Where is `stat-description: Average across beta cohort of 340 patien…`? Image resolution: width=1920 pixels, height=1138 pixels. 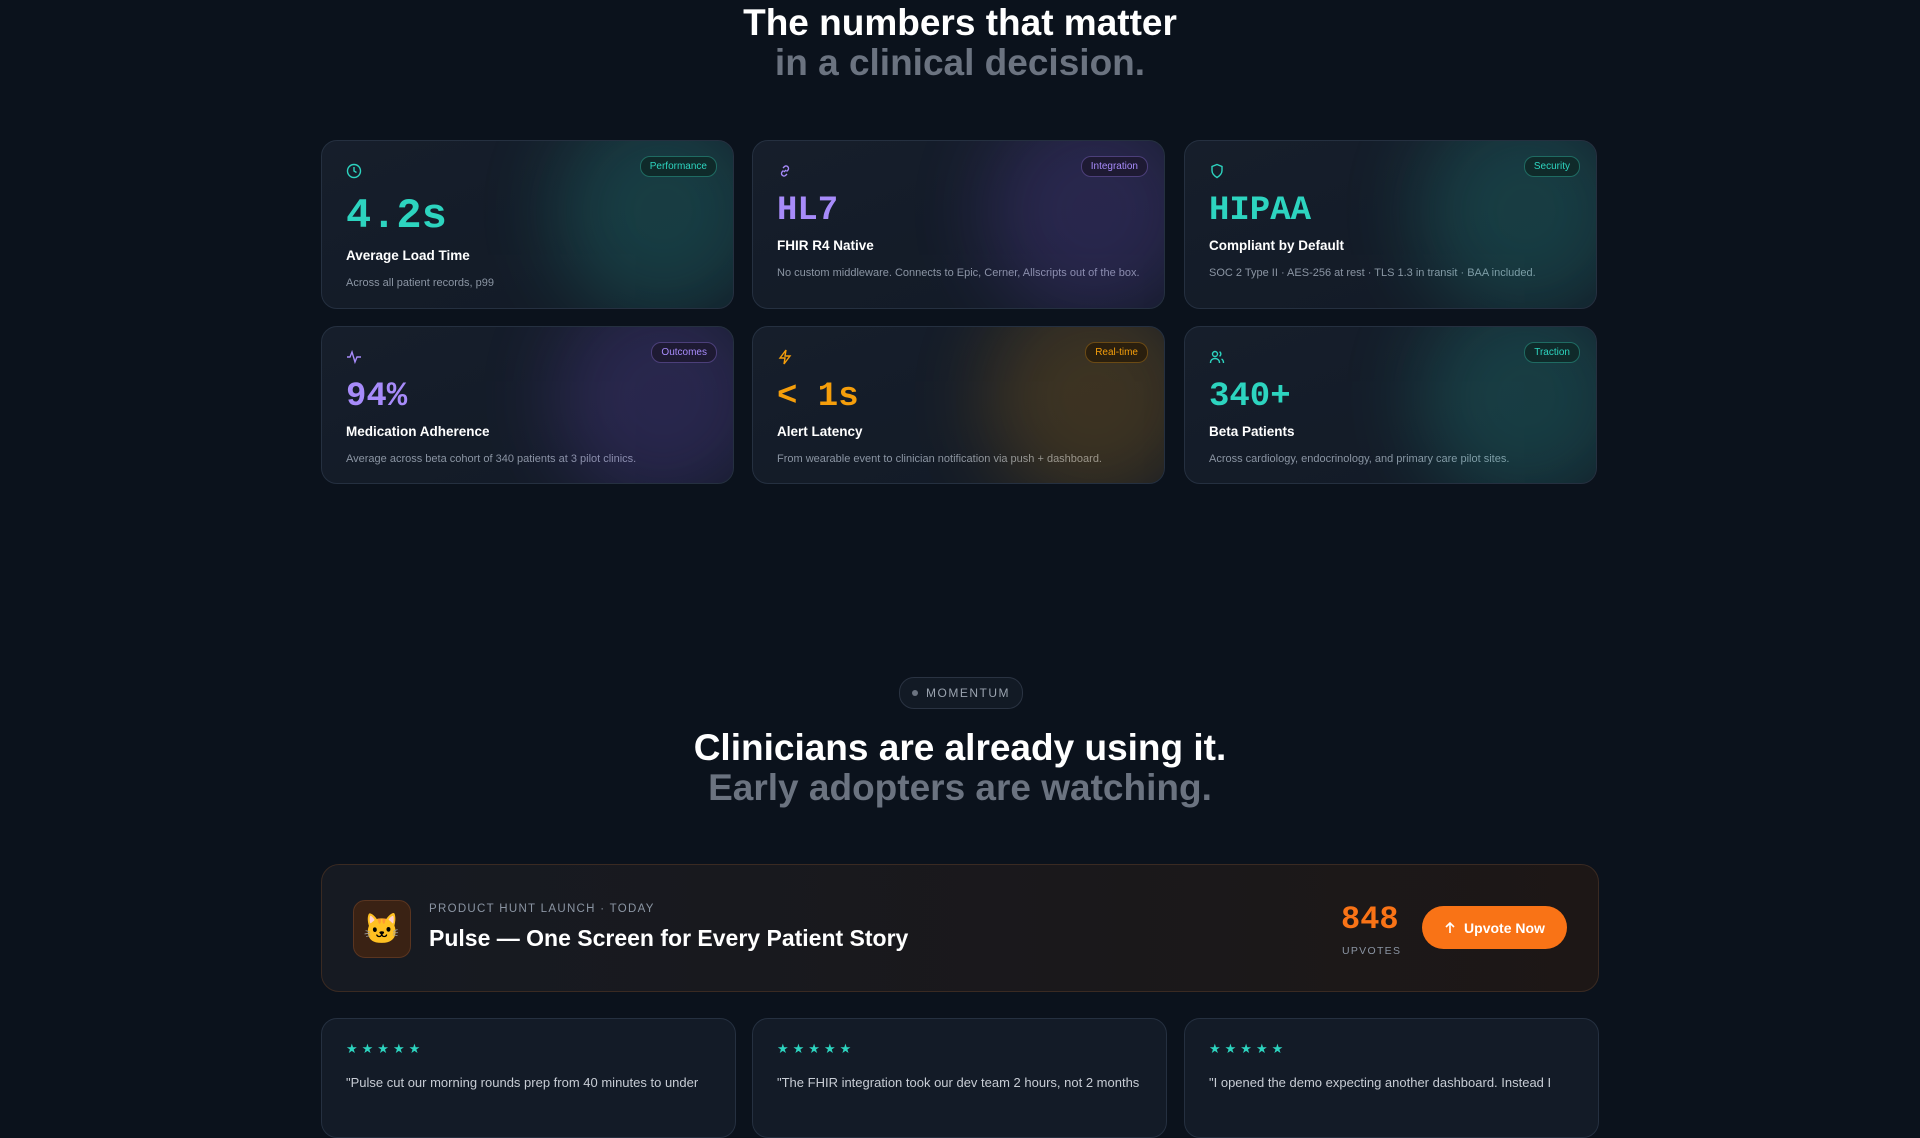 stat-description: Average across beta cohort of 340 patien… is located at coordinates (491, 459).